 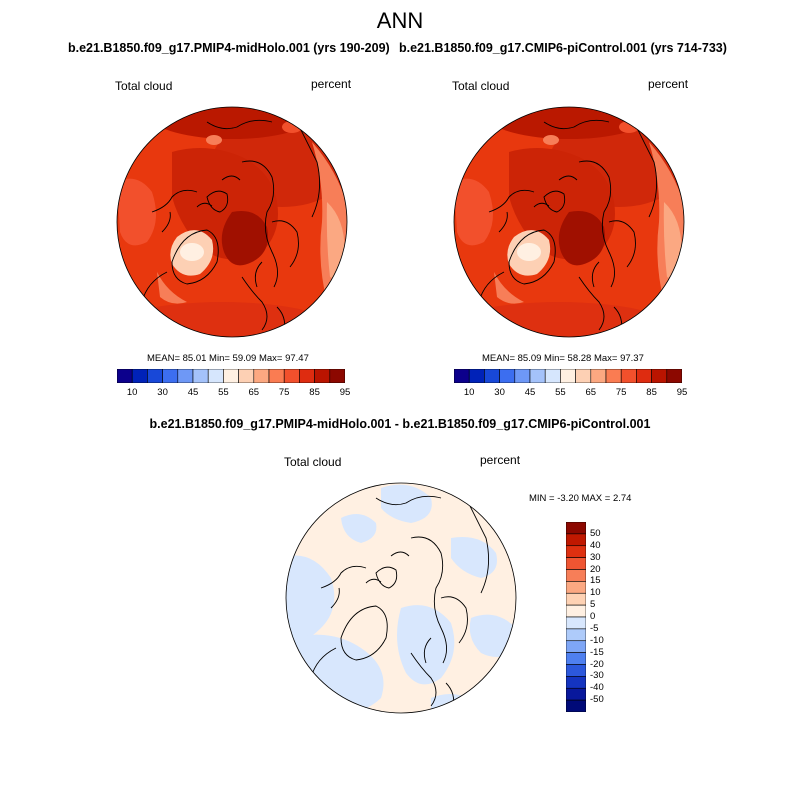 I want to click on colorbar-panel-3-tick-label: -15, so click(x=597, y=652).